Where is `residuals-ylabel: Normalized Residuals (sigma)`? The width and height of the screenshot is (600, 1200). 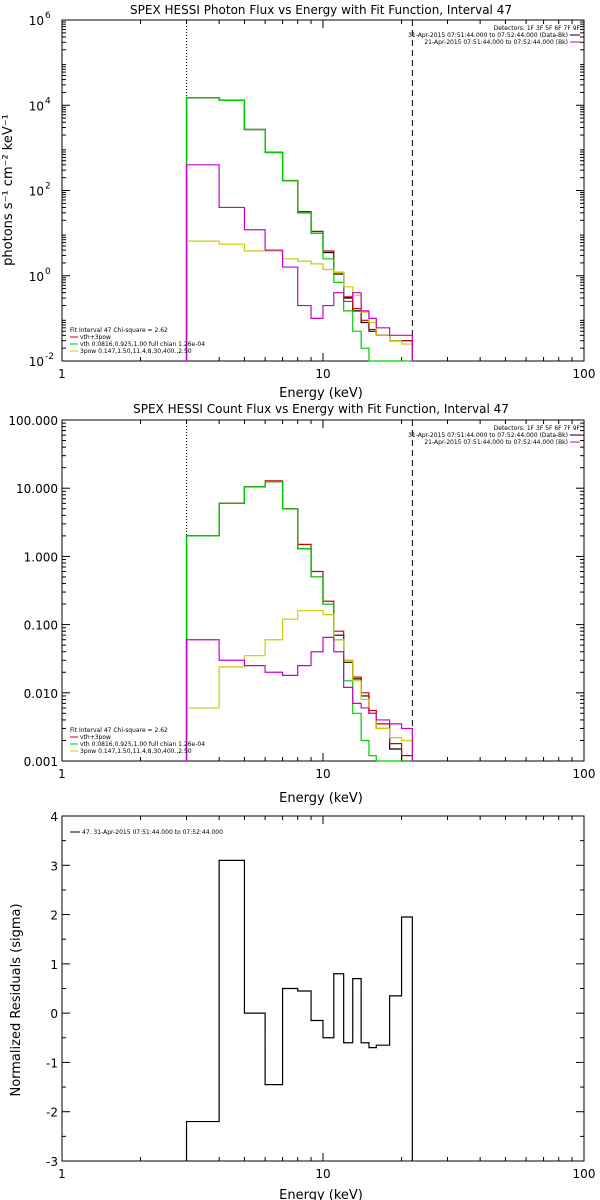 residuals-ylabel: Normalized Residuals (sigma) is located at coordinates (16, 999).